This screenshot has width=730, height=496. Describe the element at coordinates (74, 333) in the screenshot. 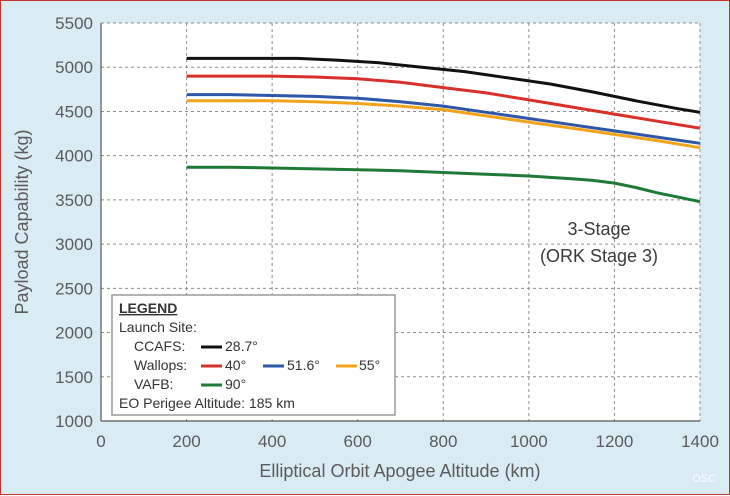

I see `y-tick-label: 2000` at that location.